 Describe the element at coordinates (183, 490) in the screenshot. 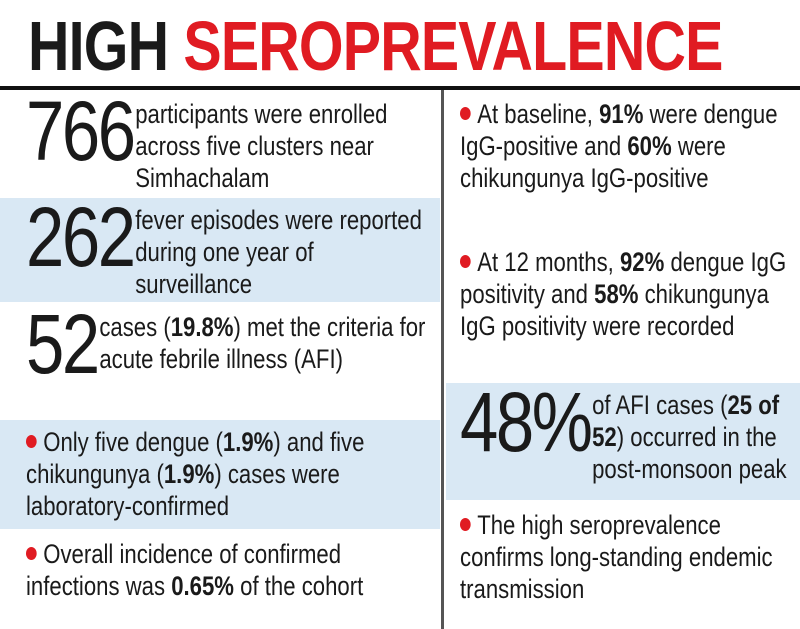

I see `text: ) cases were laboratory-confirmed` at that location.